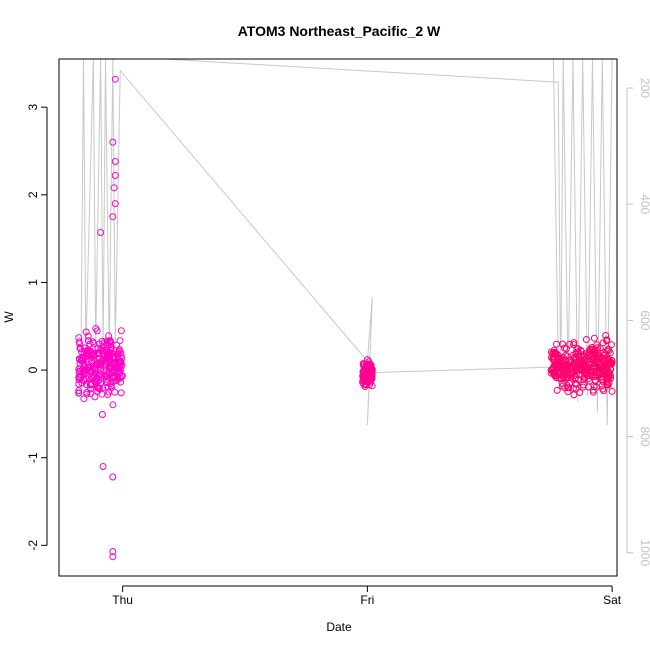 The height and width of the screenshot is (650, 650). What do you see at coordinates (33, 282) in the screenshot?
I see `y-tick-label: 1` at bounding box center [33, 282].